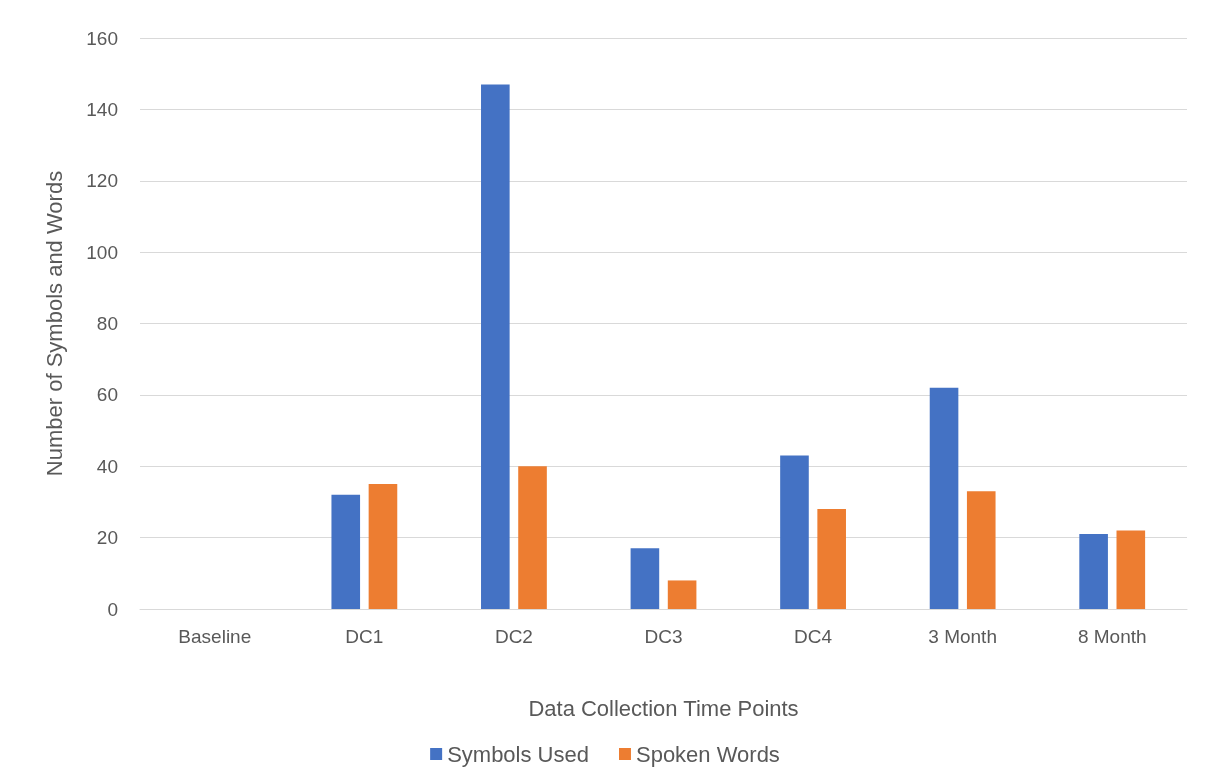 The width and height of the screenshot is (1210, 784). What do you see at coordinates (102, 38) in the screenshot?
I see `y-tick-label: 160` at bounding box center [102, 38].